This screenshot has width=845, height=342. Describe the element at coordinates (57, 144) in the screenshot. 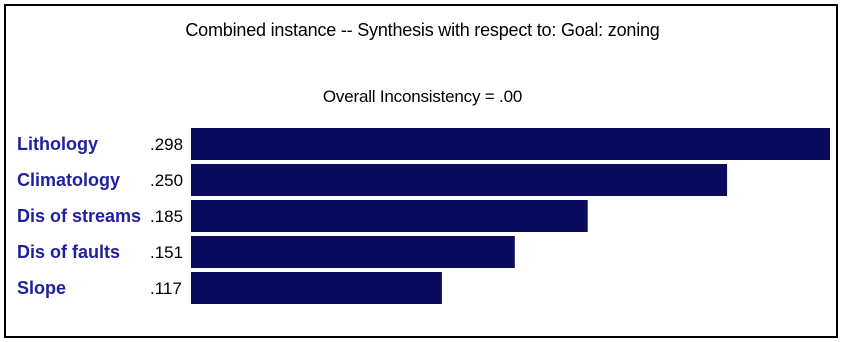

I see `category-label: Lithology` at that location.